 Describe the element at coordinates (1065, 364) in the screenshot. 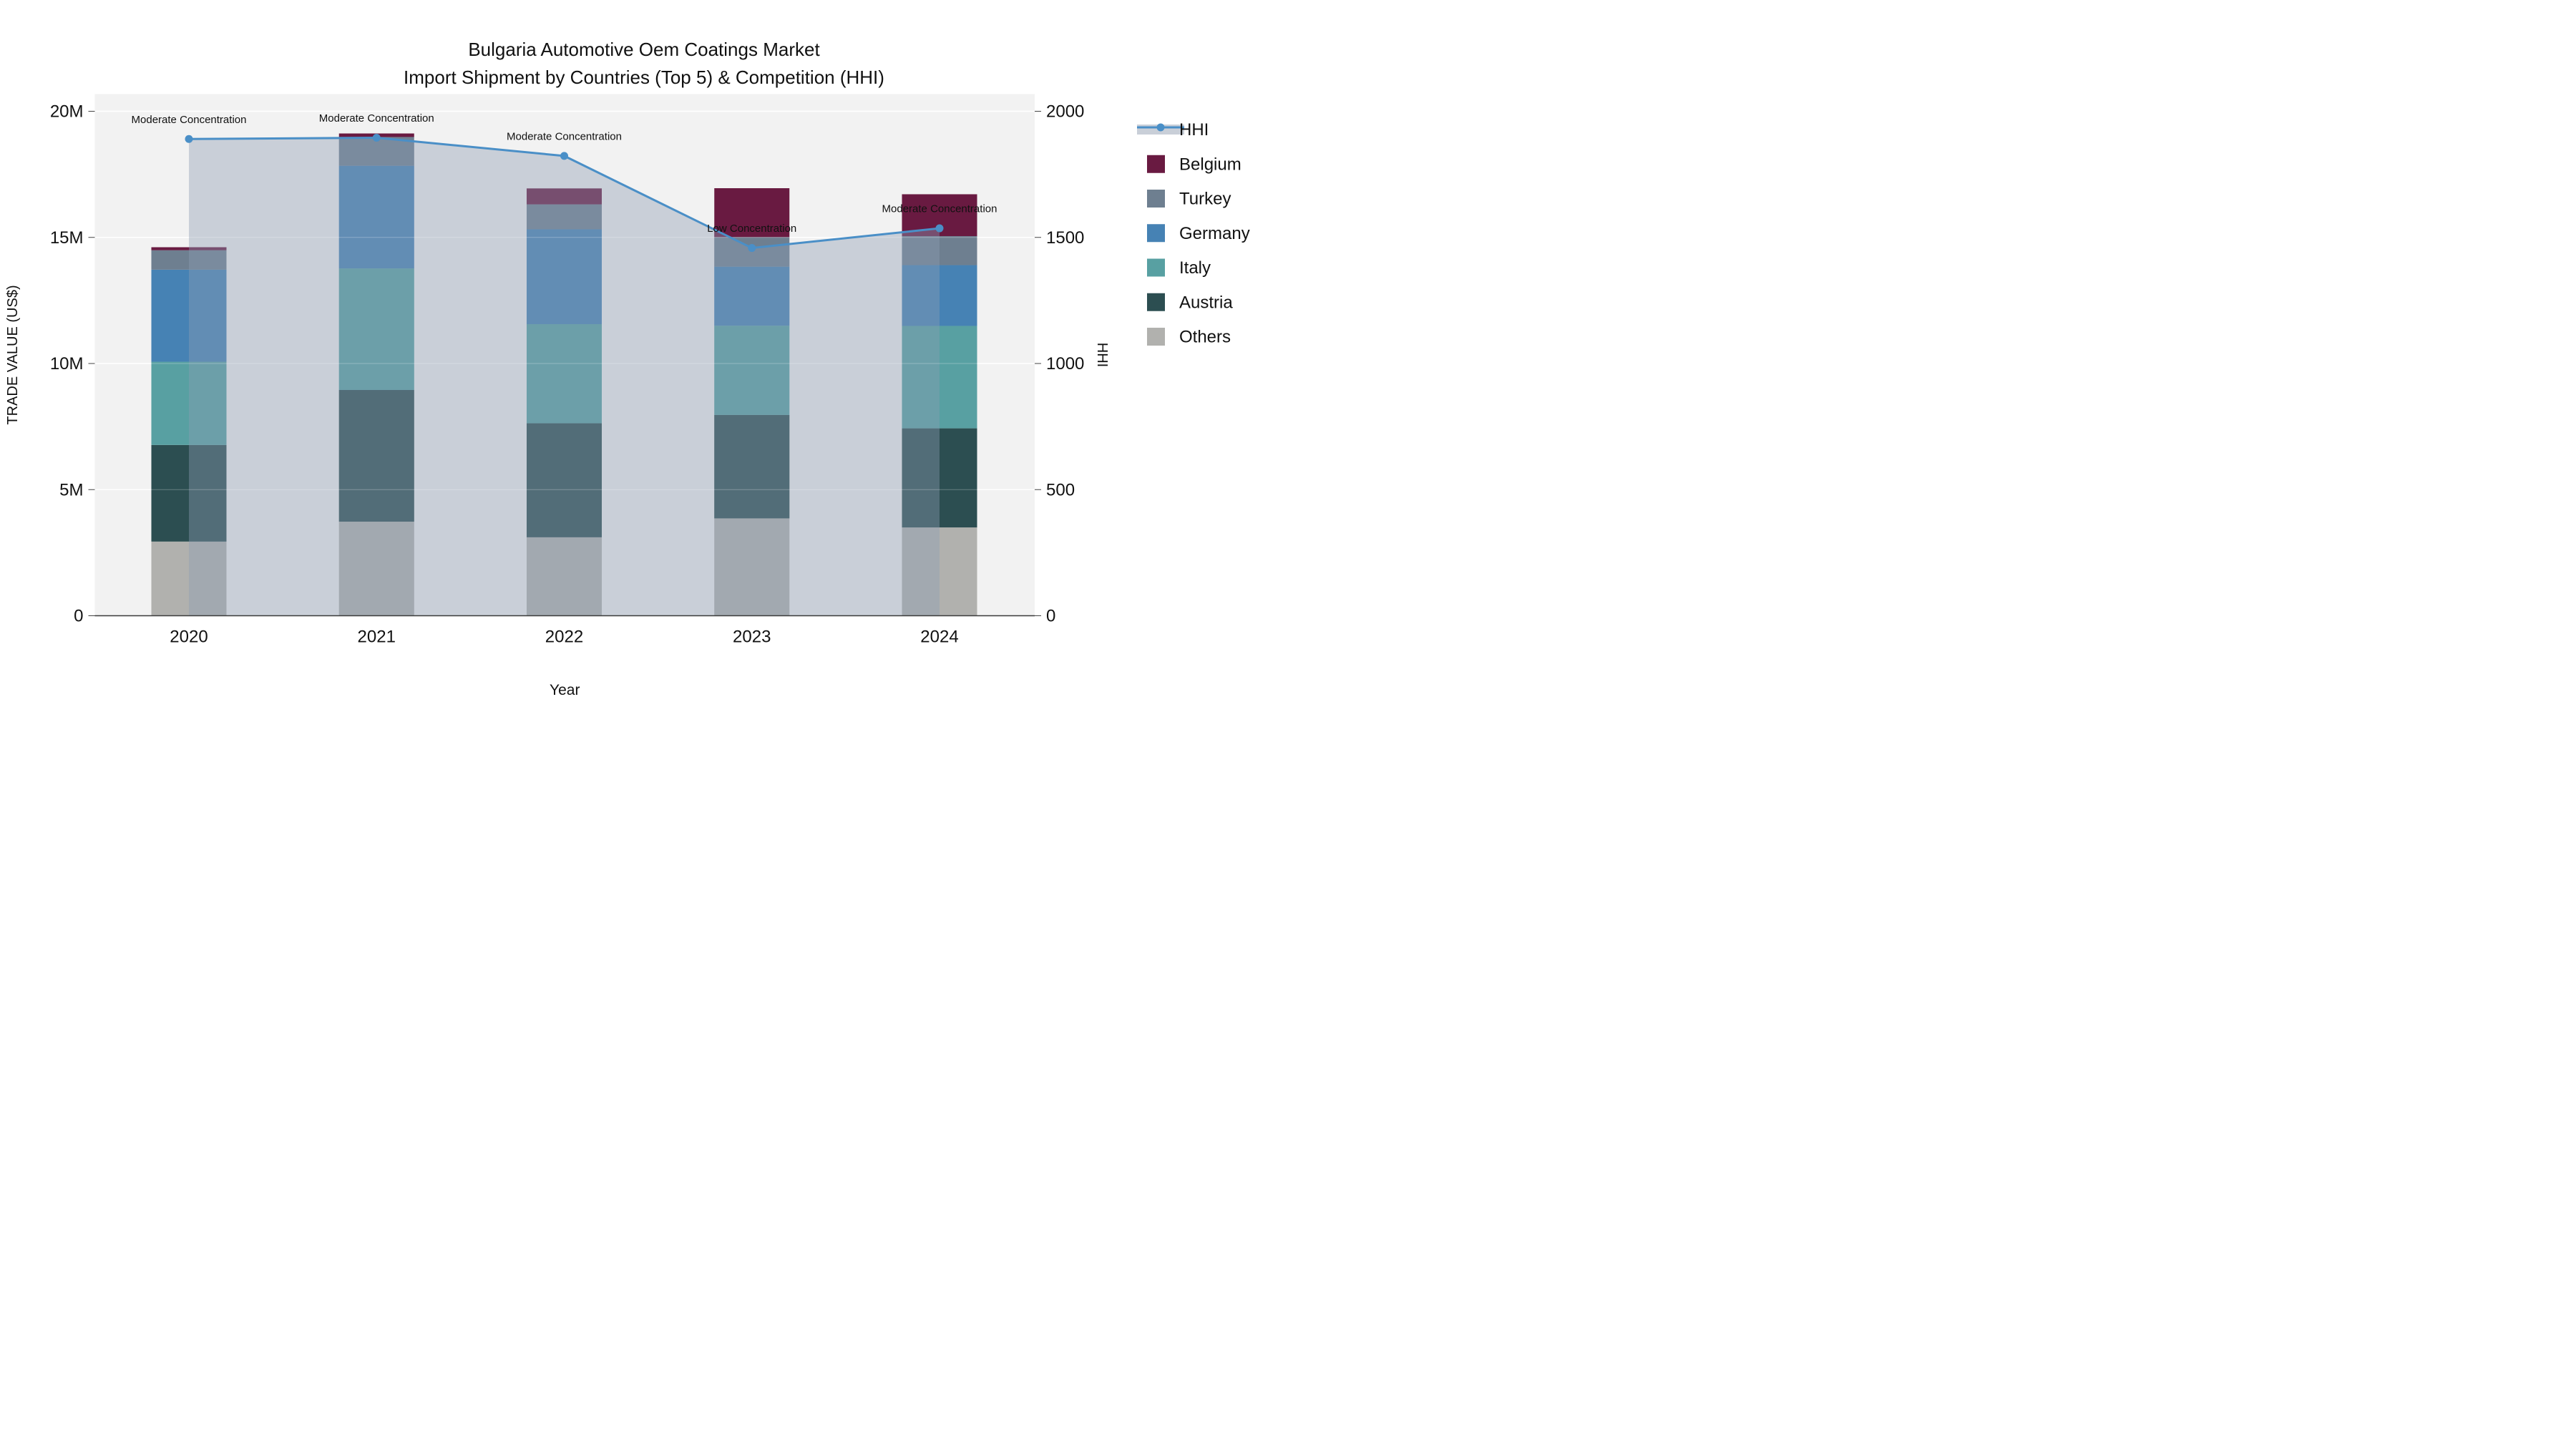

I see `y2-tick-label: 1000` at that location.